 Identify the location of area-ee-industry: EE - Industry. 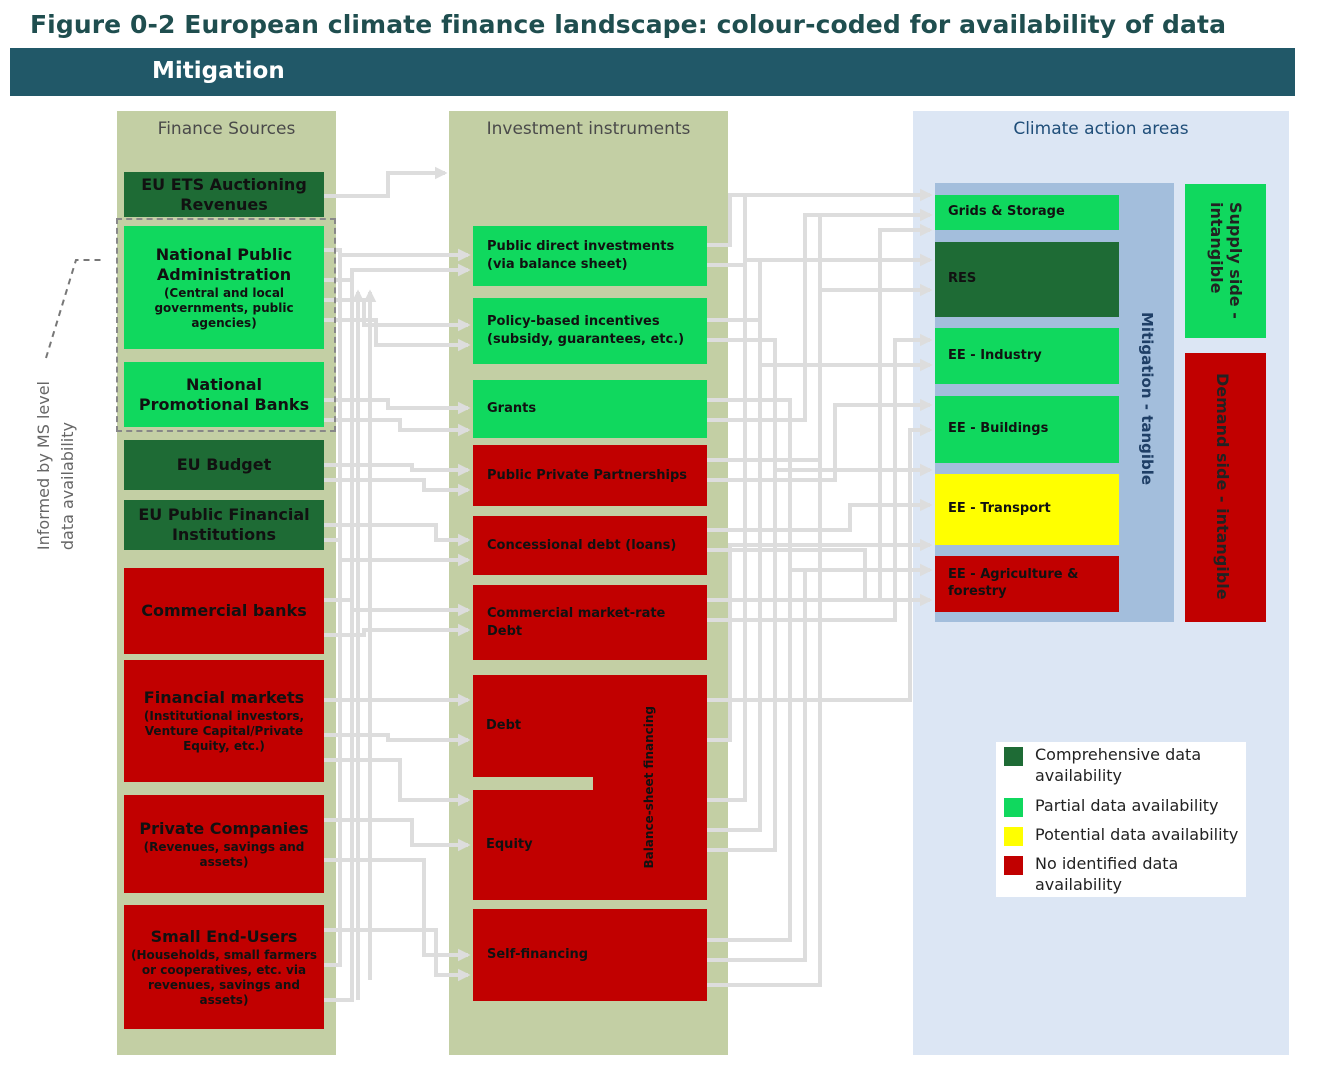
(1027, 356).